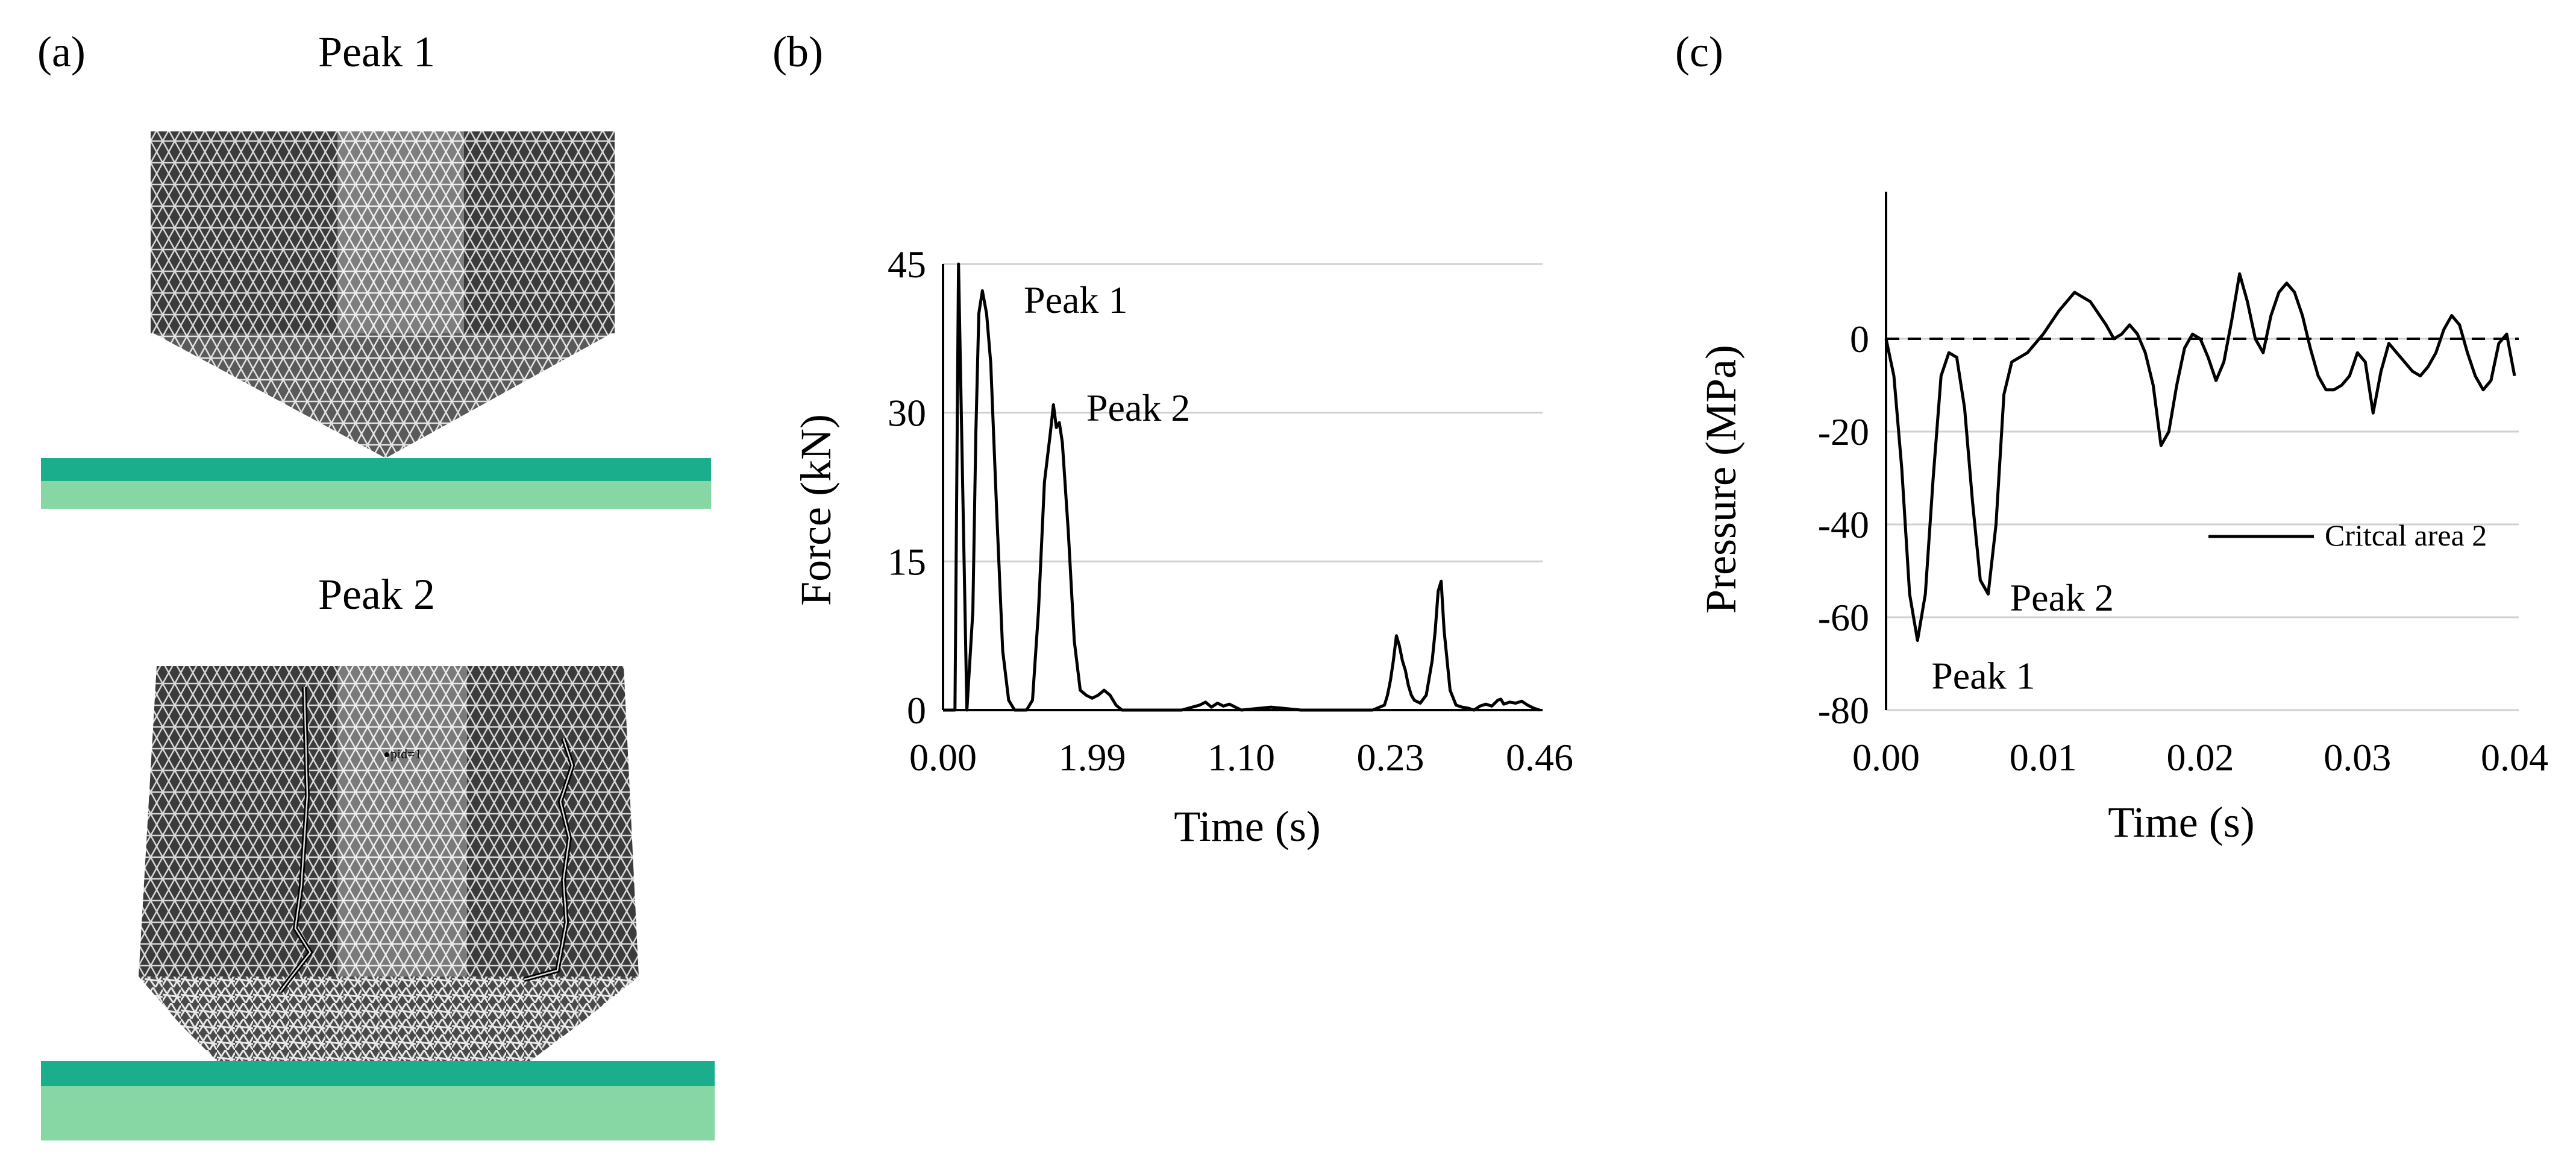  What do you see at coordinates (549, 859) in the screenshot?
I see `peak2-crack-right-inner` at bounding box center [549, 859].